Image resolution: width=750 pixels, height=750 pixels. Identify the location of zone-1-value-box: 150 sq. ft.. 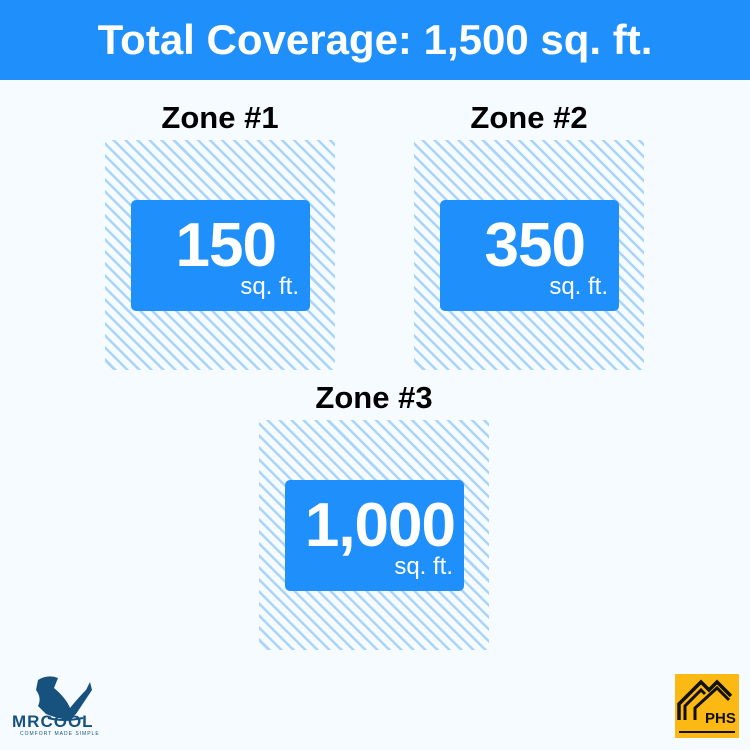
(220, 255).